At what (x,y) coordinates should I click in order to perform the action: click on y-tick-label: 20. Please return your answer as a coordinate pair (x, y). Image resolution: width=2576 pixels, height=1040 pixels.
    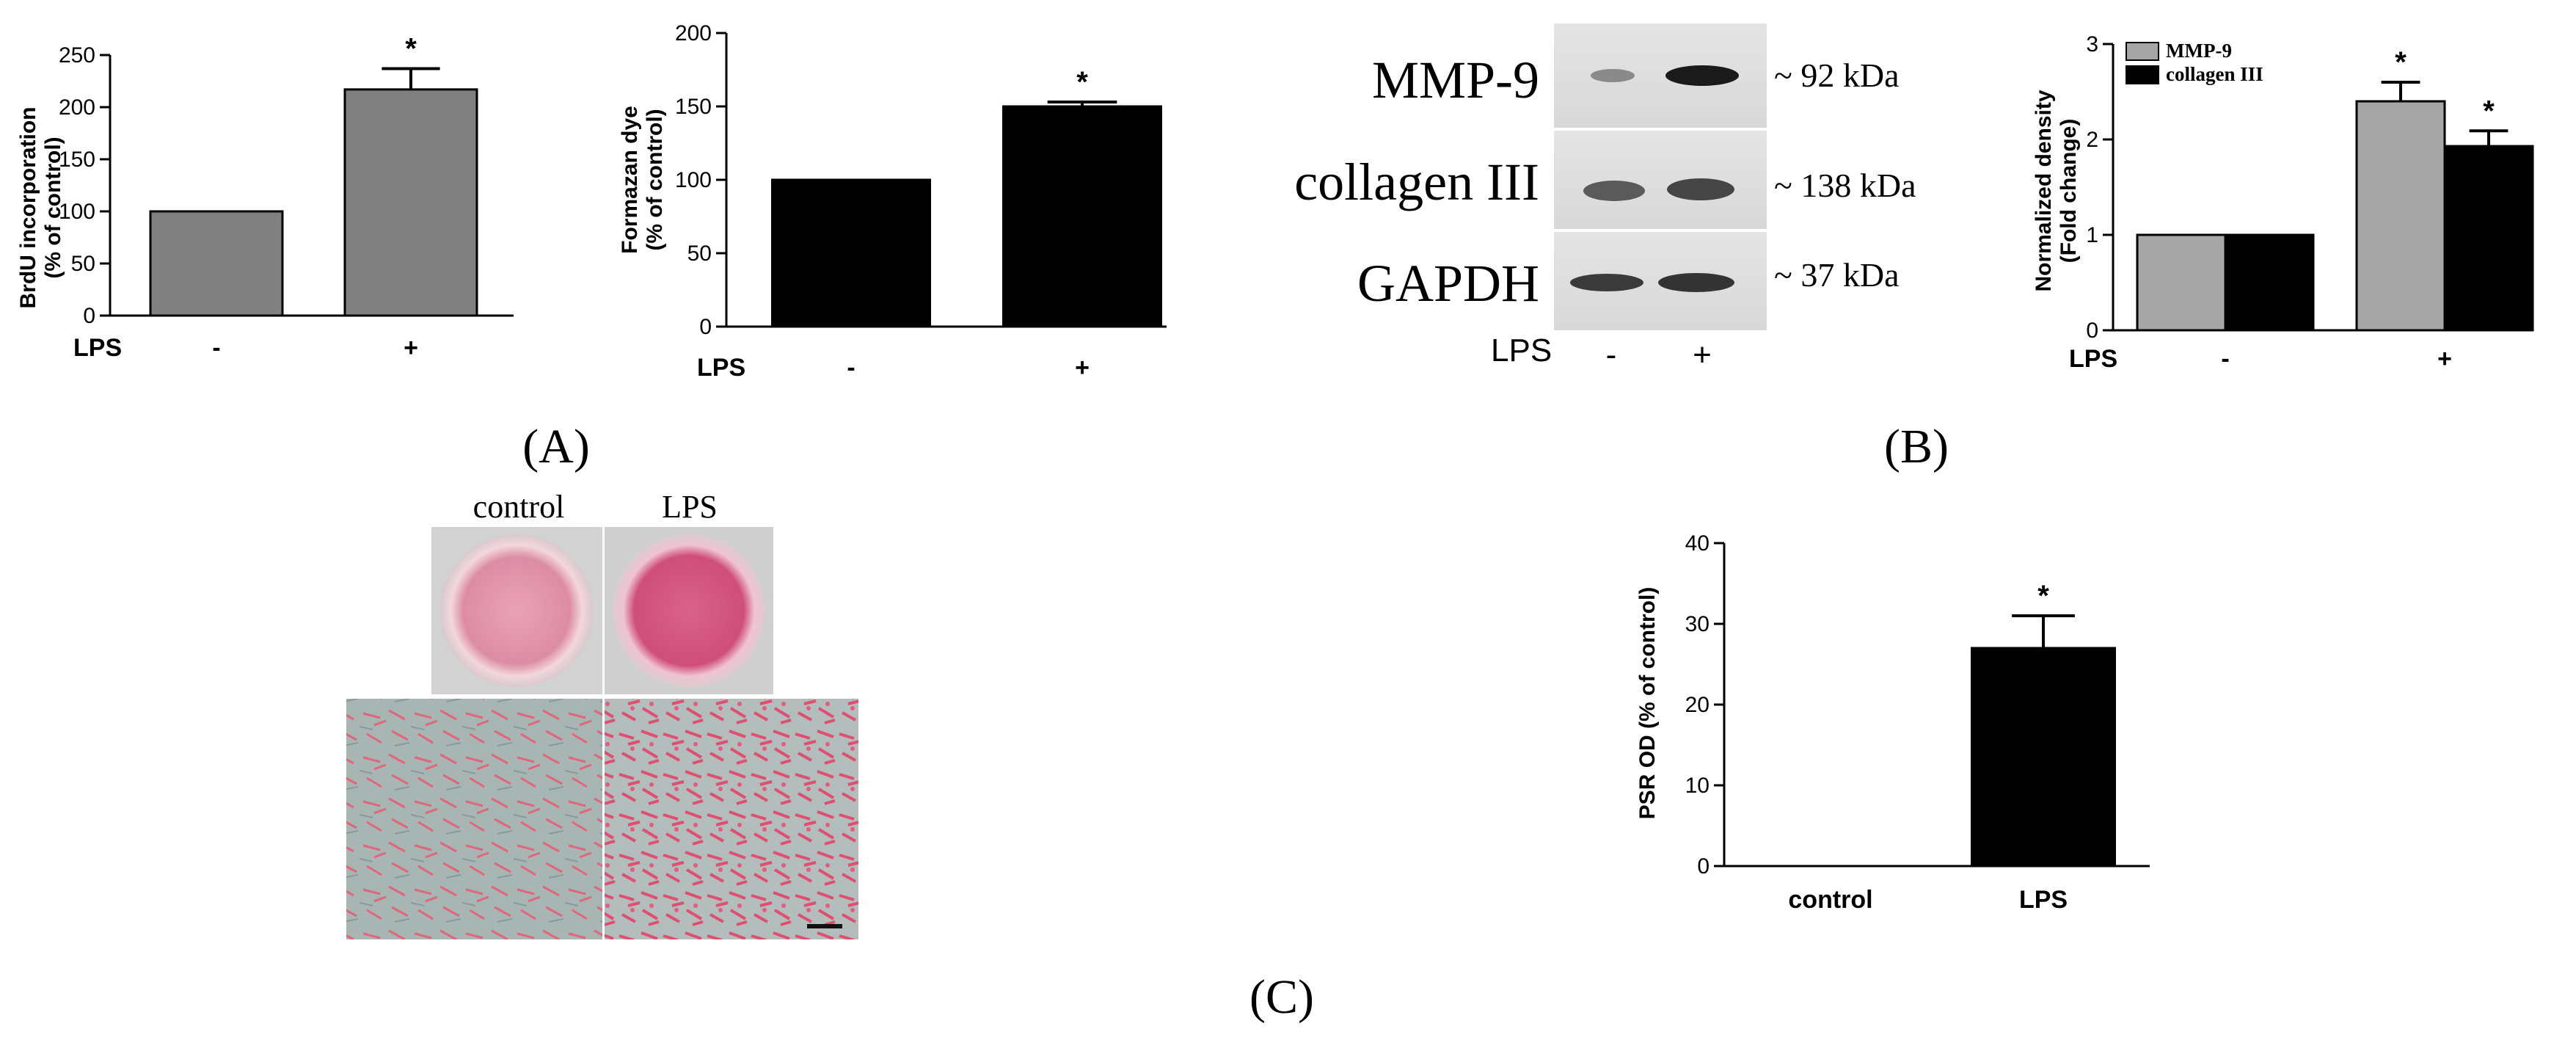
    Looking at the image, I should click on (1698, 705).